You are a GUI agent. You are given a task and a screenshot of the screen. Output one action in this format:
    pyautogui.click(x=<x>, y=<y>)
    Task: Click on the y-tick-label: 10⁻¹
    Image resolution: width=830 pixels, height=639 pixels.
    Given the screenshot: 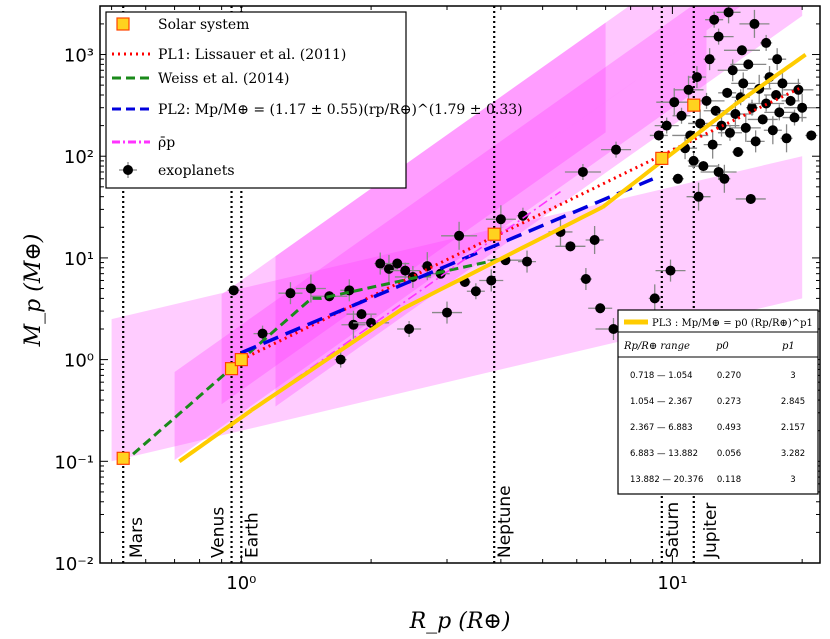 What is the action you would take?
    pyautogui.click(x=74, y=462)
    